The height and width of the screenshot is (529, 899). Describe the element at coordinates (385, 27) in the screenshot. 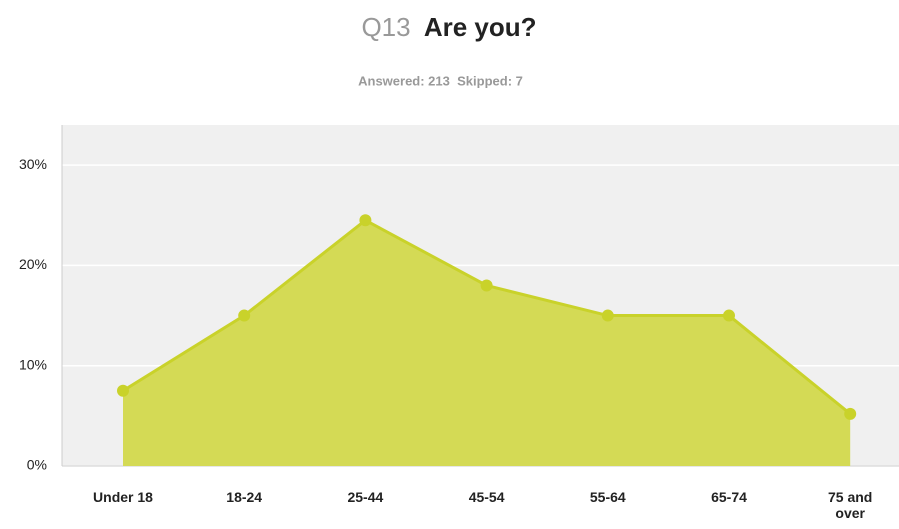

I see `question-number: Q13` at that location.